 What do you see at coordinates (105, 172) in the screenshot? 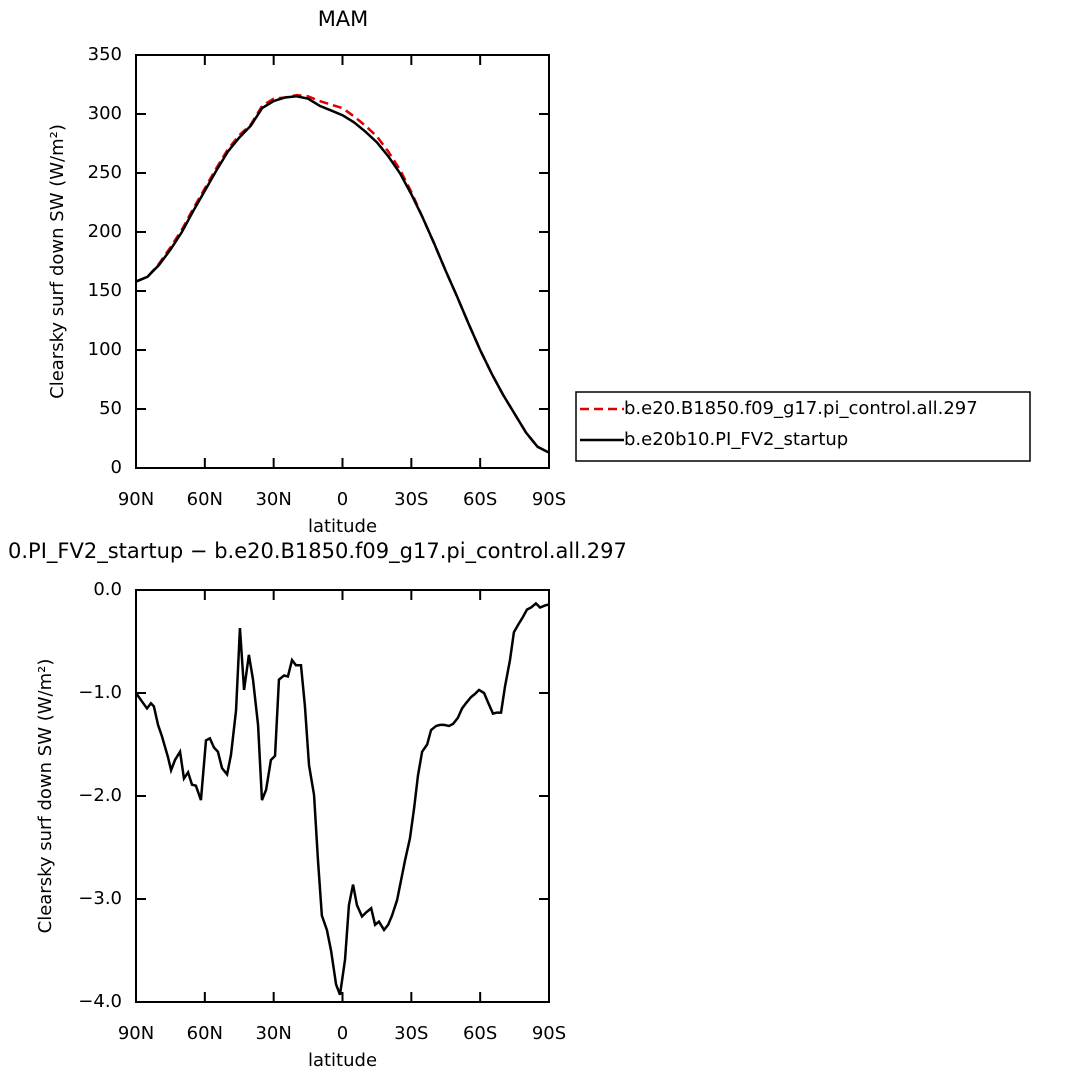
I see `y-tick-label: 250` at bounding box center [105, 172].